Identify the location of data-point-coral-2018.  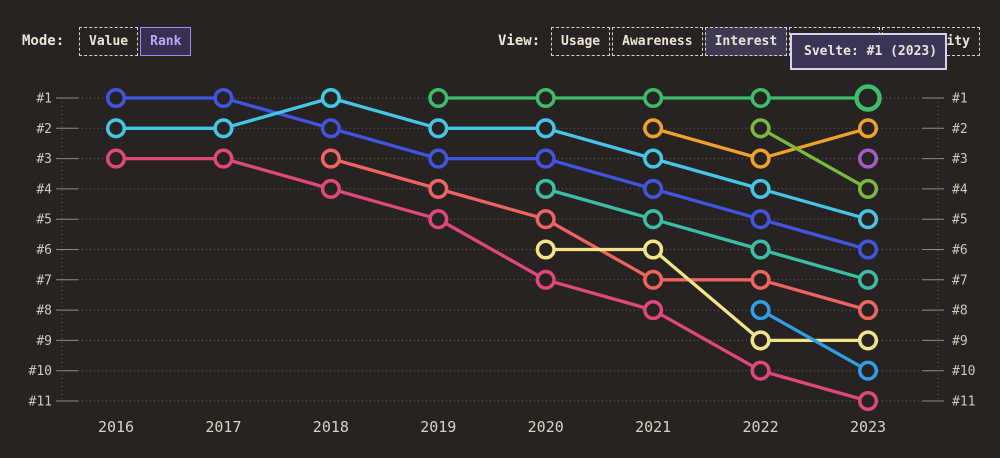
(330, 158).